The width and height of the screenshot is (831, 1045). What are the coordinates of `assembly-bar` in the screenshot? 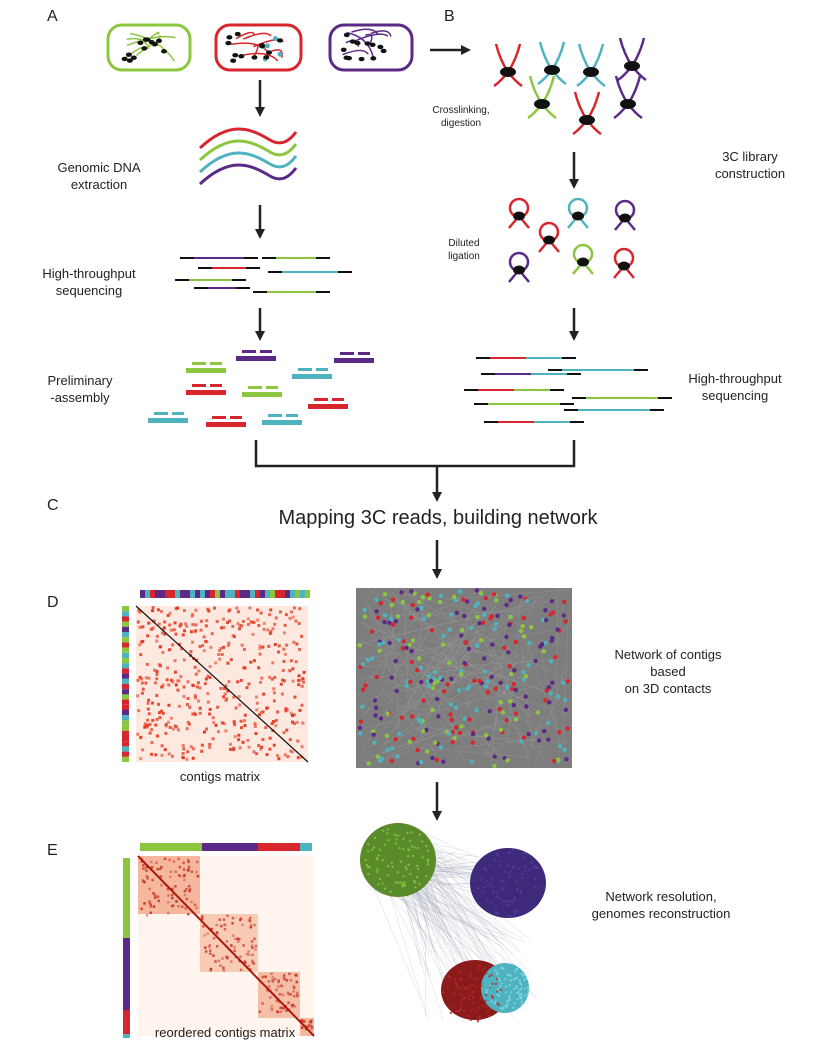 It's located at (282, 422).